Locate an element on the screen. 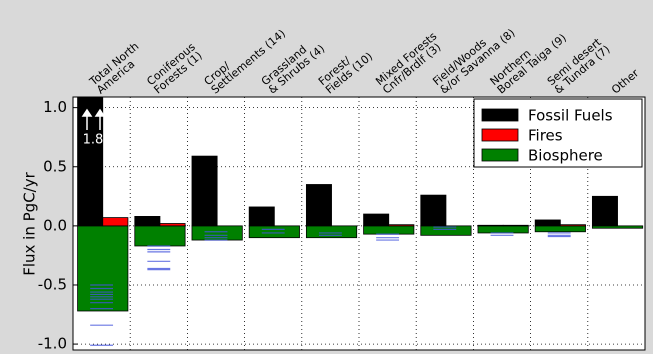 This screenshot has height=354, width=653. legend-label: Biosphere is located at coordinates (565, 156).